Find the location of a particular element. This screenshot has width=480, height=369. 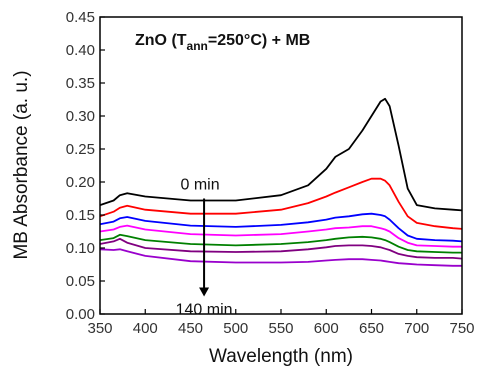

y-tick-label-9: 0.45 is located at coordinates (80, 17).